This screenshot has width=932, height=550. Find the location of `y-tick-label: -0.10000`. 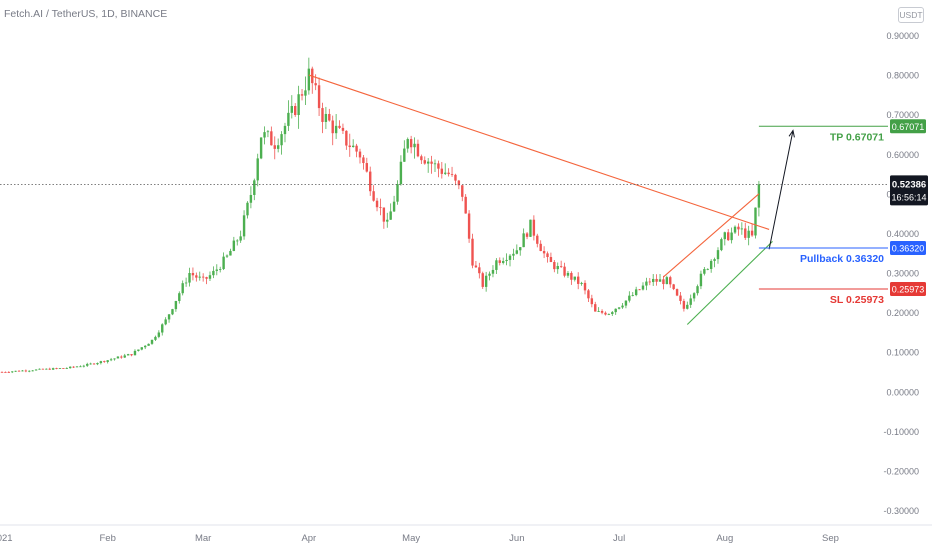

y-tick-label: -0.10000 is located at coordinates (901, 432).